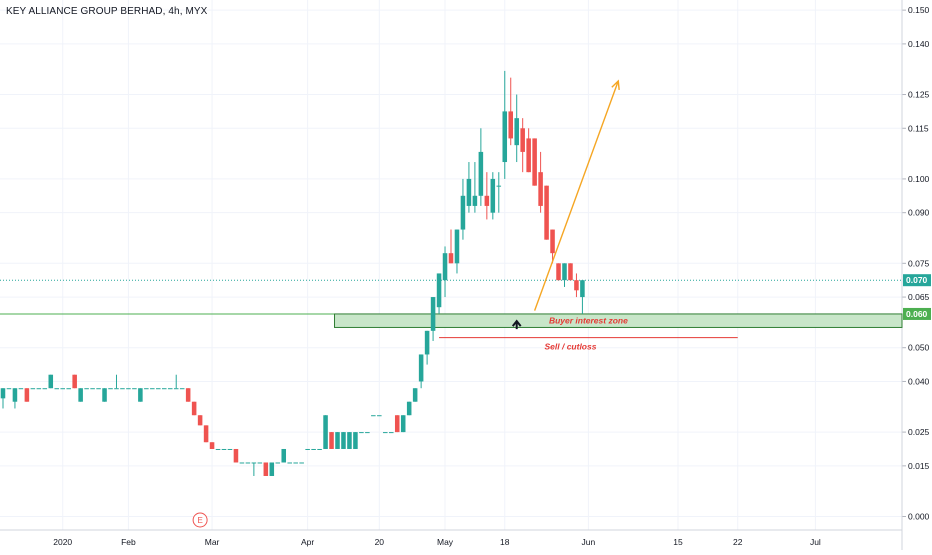 The image size is (932, 555). What do you see at coordinates (576, 195) in the screenshot?
I see `projection-arrow` at bounding box center [576, 195].